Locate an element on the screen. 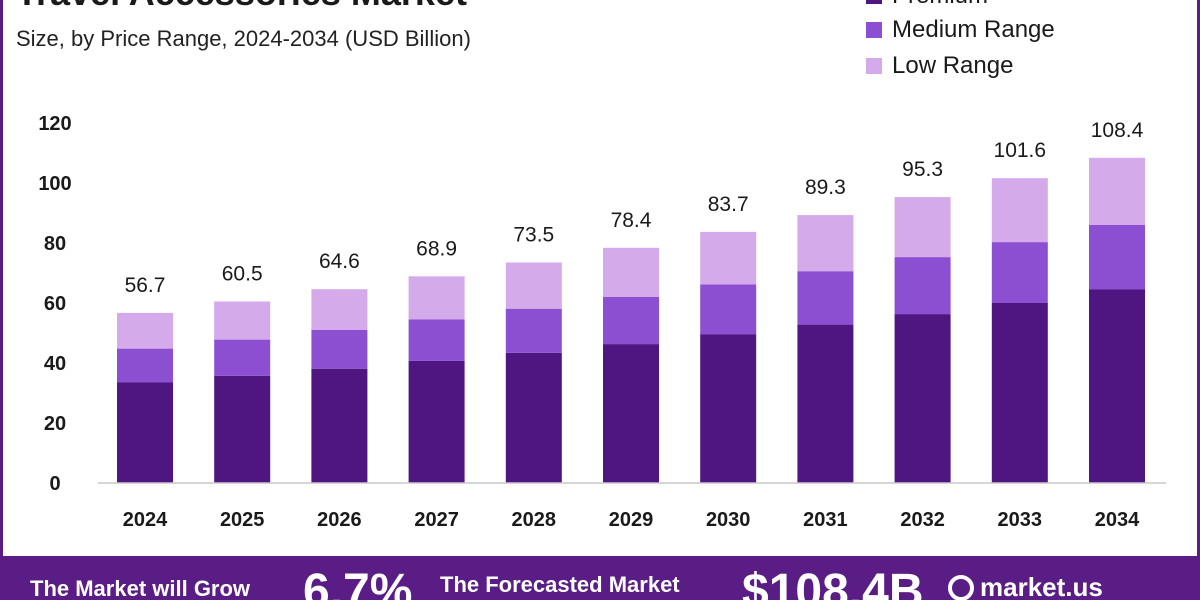  legend-item-premium: Premium is located at coordinates (927, 5).